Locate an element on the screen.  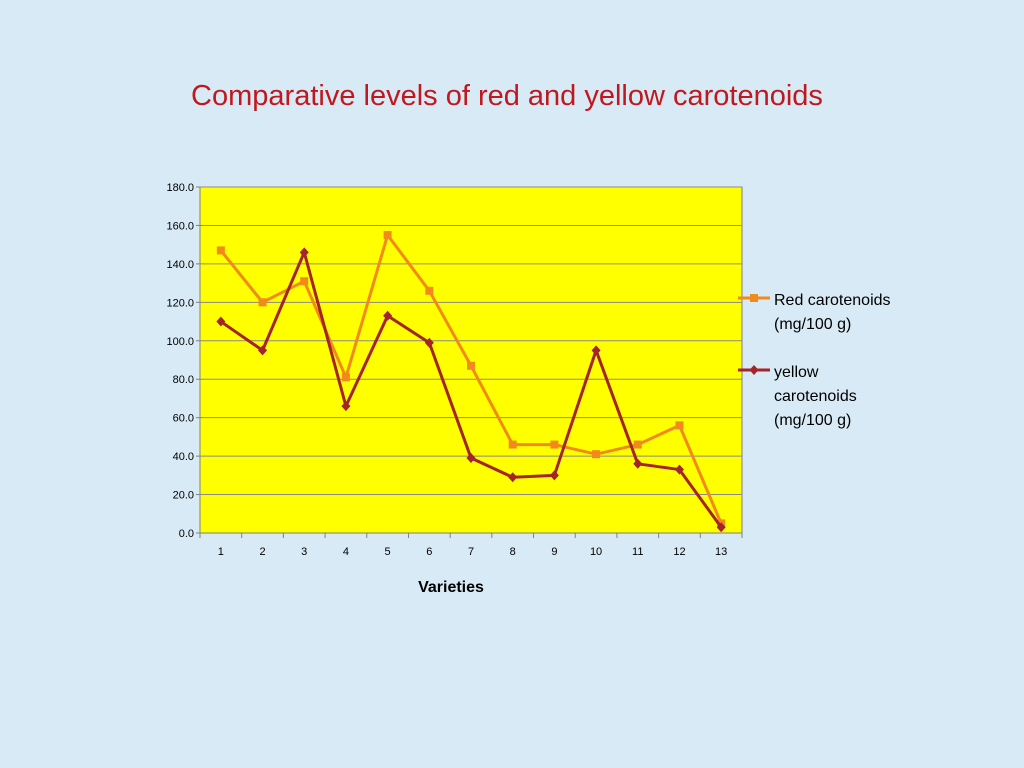
x-tick-label: 6 is located at coordinates (429, 552).